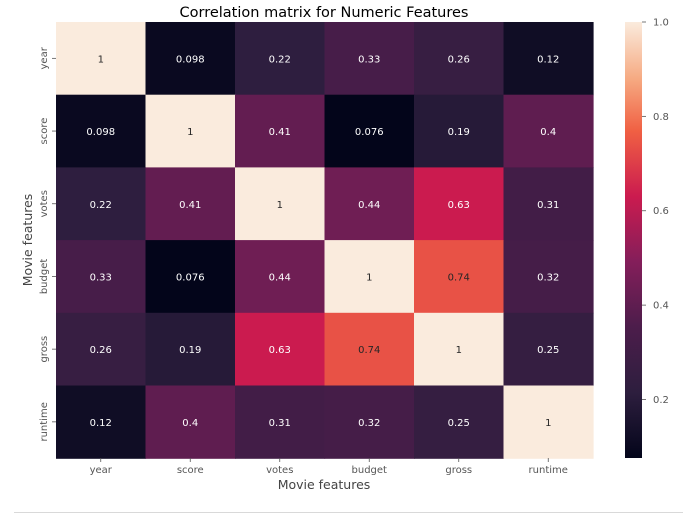 This screenshot has width=697, height=515. Describe the element at coordinates (190, 470) in the screenshot. I see `x-tick-label: score` at that location.